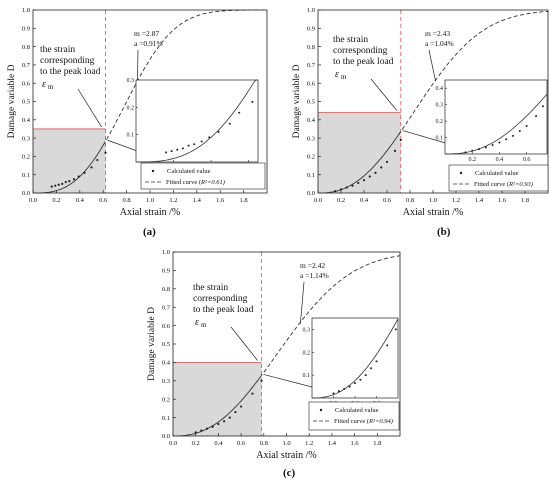  What do you see at coordinates (496, 124) in the screenshot?
I see `inset-fitted-curve` at bounding box center [496, 124].